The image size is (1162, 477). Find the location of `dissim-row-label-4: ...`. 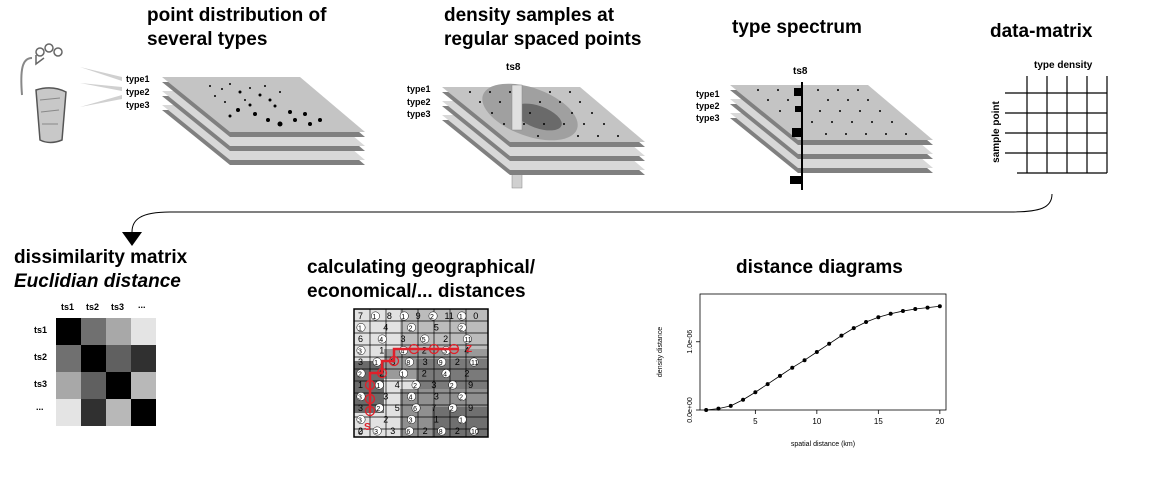

dissim-row-label-4: ... is located at coordinates (40, 407).